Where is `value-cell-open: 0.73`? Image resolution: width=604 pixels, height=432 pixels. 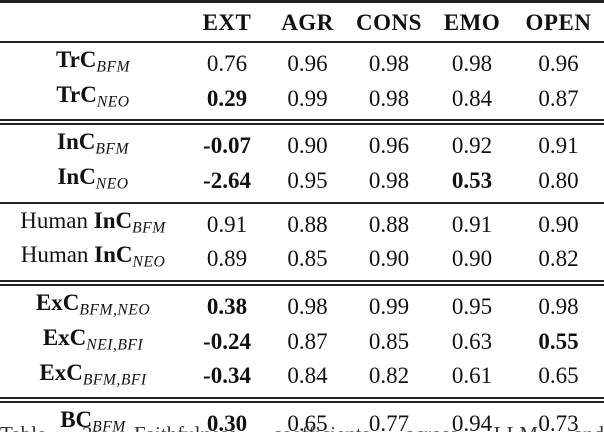 value-cell-open: 0.73 is located at coordinates (558, 421).